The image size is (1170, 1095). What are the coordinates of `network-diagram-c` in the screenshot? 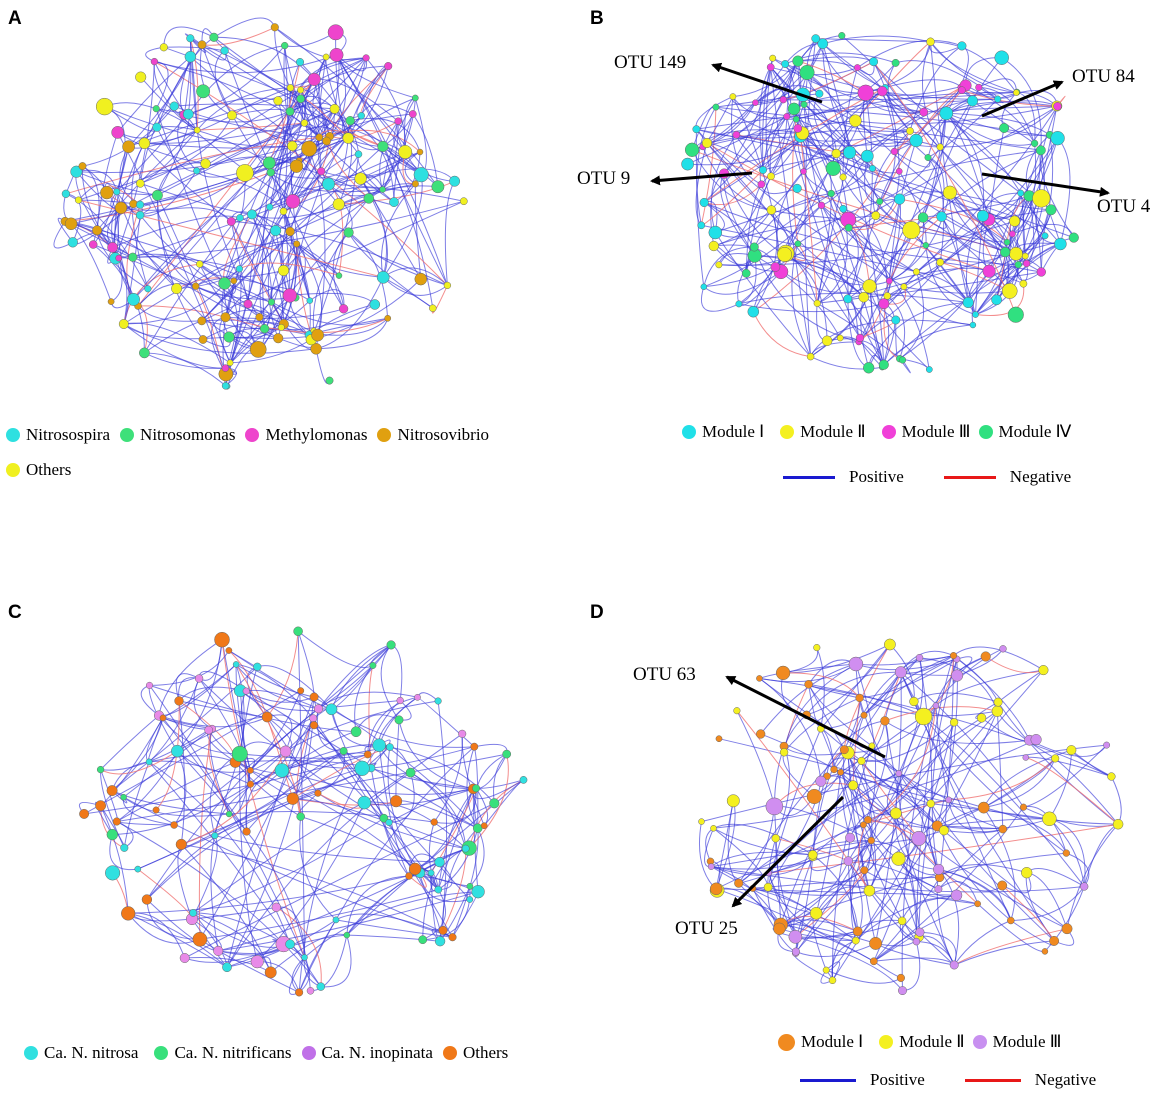 It's located at (303, 811).